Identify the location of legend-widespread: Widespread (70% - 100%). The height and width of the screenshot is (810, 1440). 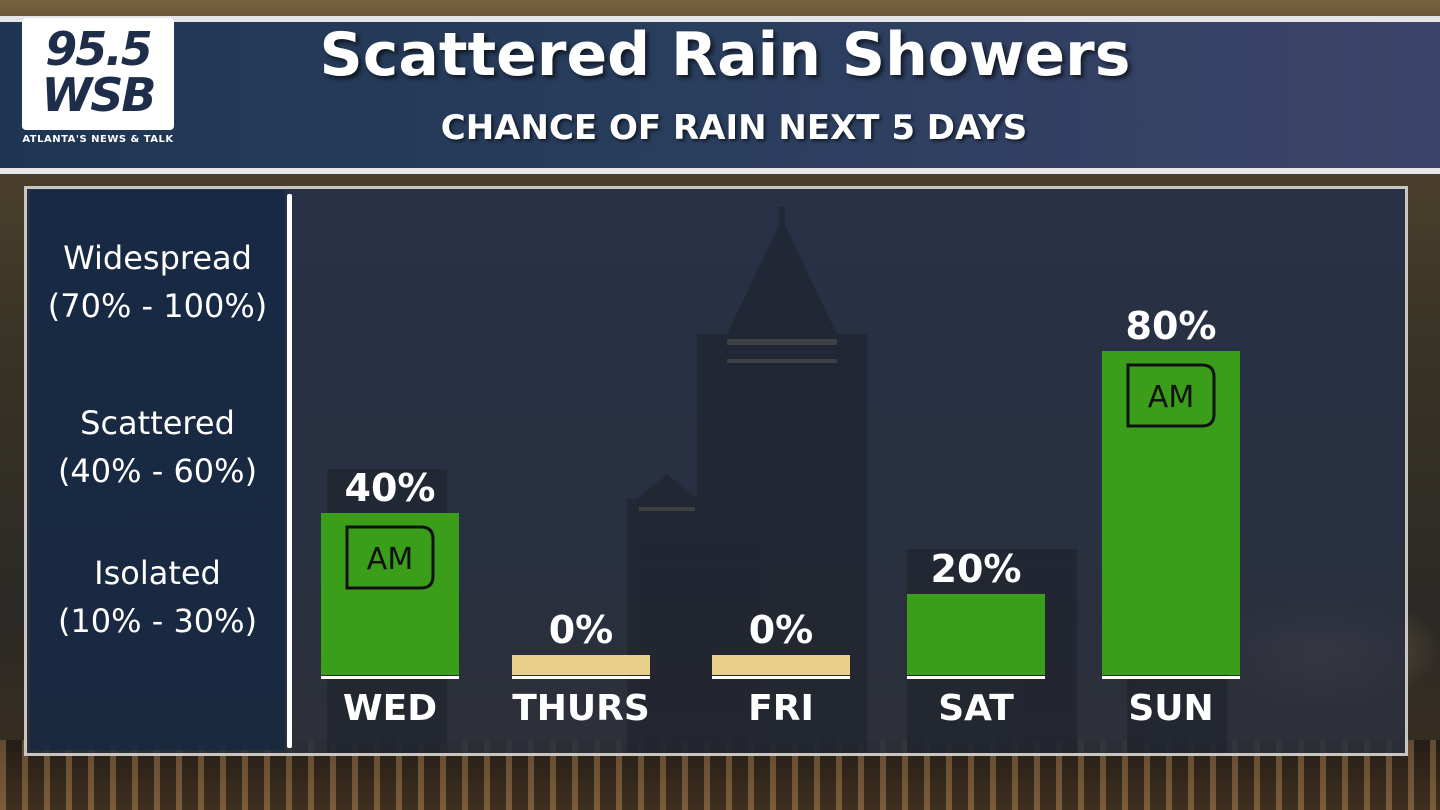
(157, 282).